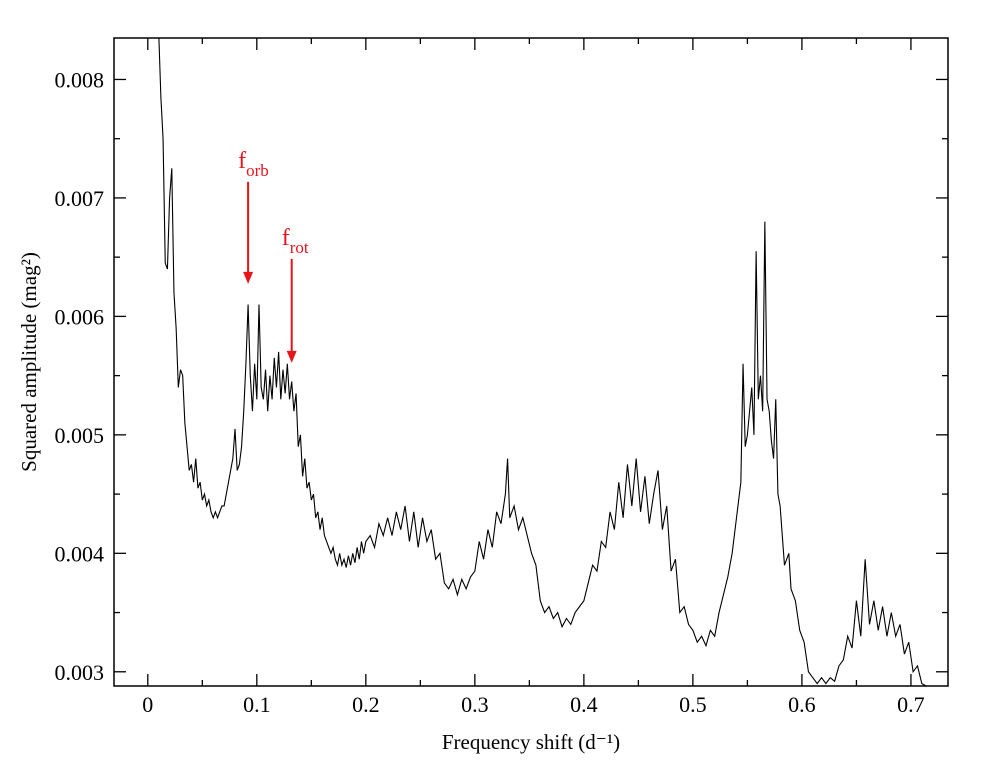 Image resolution: width=987 pixels, height=763 pixels. What do you see at coordinates (531, 742) in the screenshot?
I see `x-axis-label: Frequency shift (d⁻¹)` at bounding box center [531, 742].